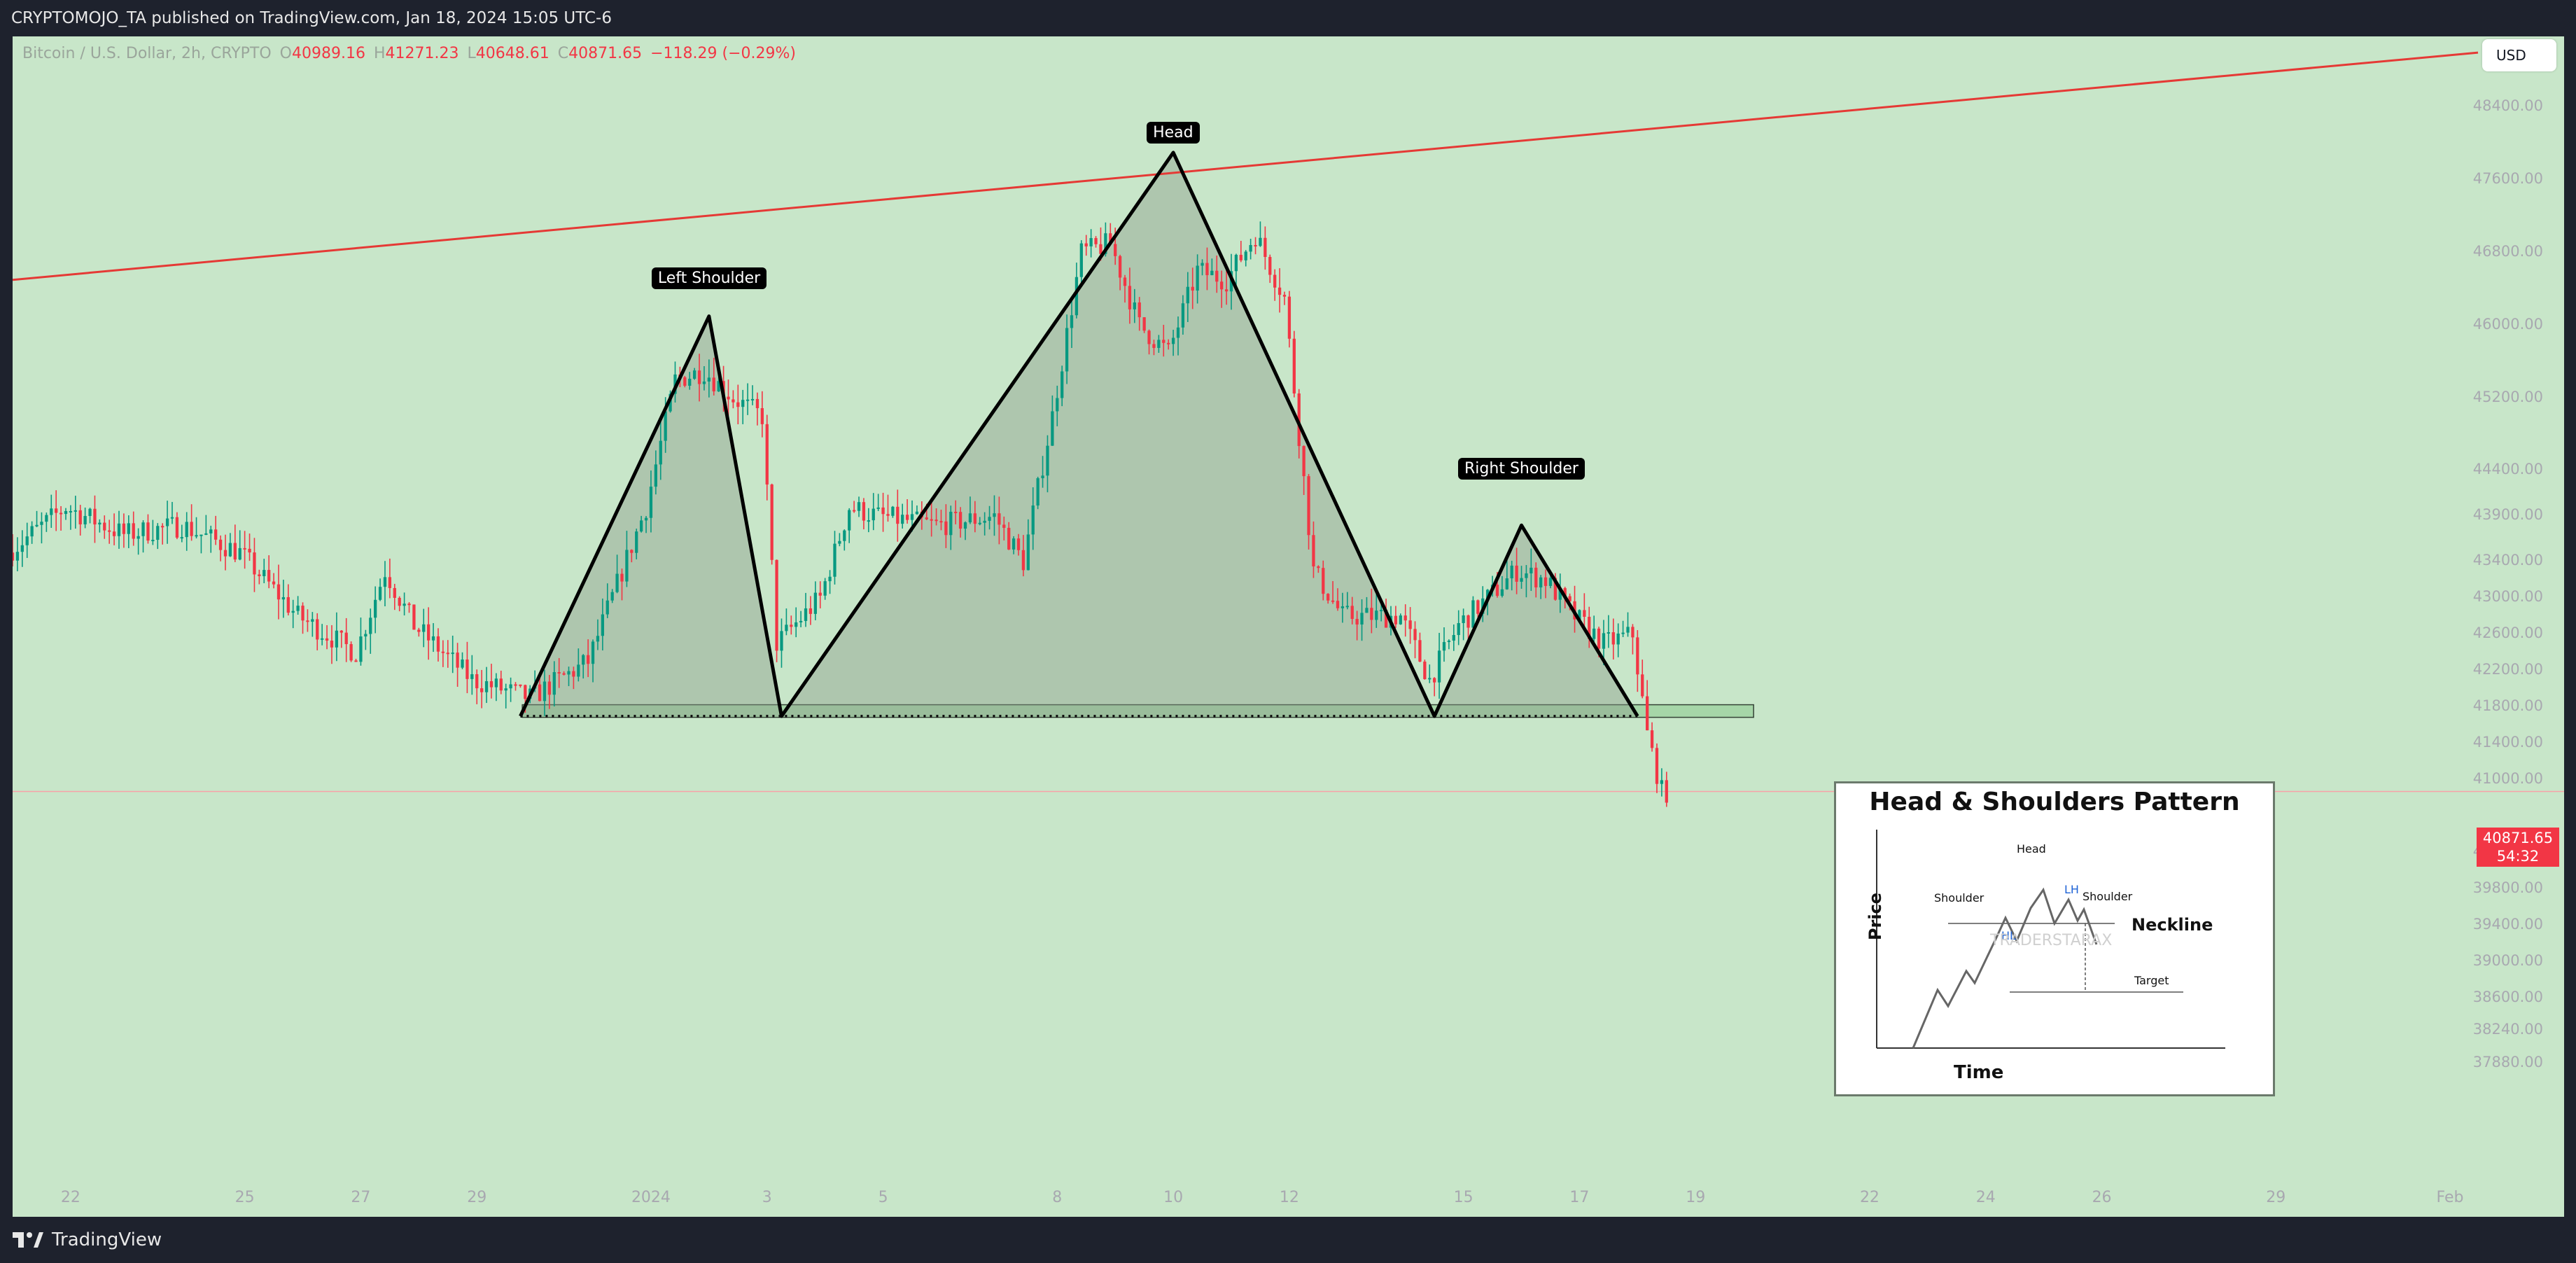  What do you see at coordinates (1057, 1197) in the screenshot?
I see `time-tick-label: 8` at bounding box center [1057, 1197].